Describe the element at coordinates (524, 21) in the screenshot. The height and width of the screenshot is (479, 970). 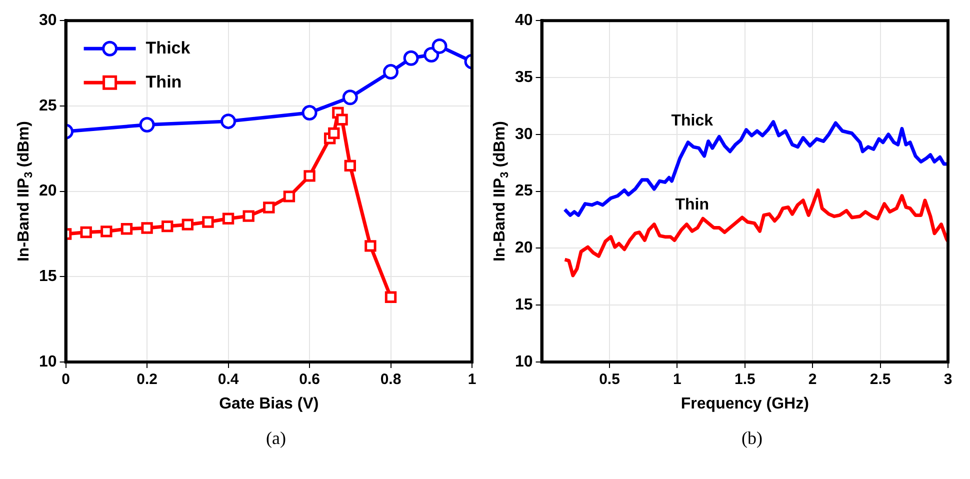
I see `y-tick-label: 40` at that location.